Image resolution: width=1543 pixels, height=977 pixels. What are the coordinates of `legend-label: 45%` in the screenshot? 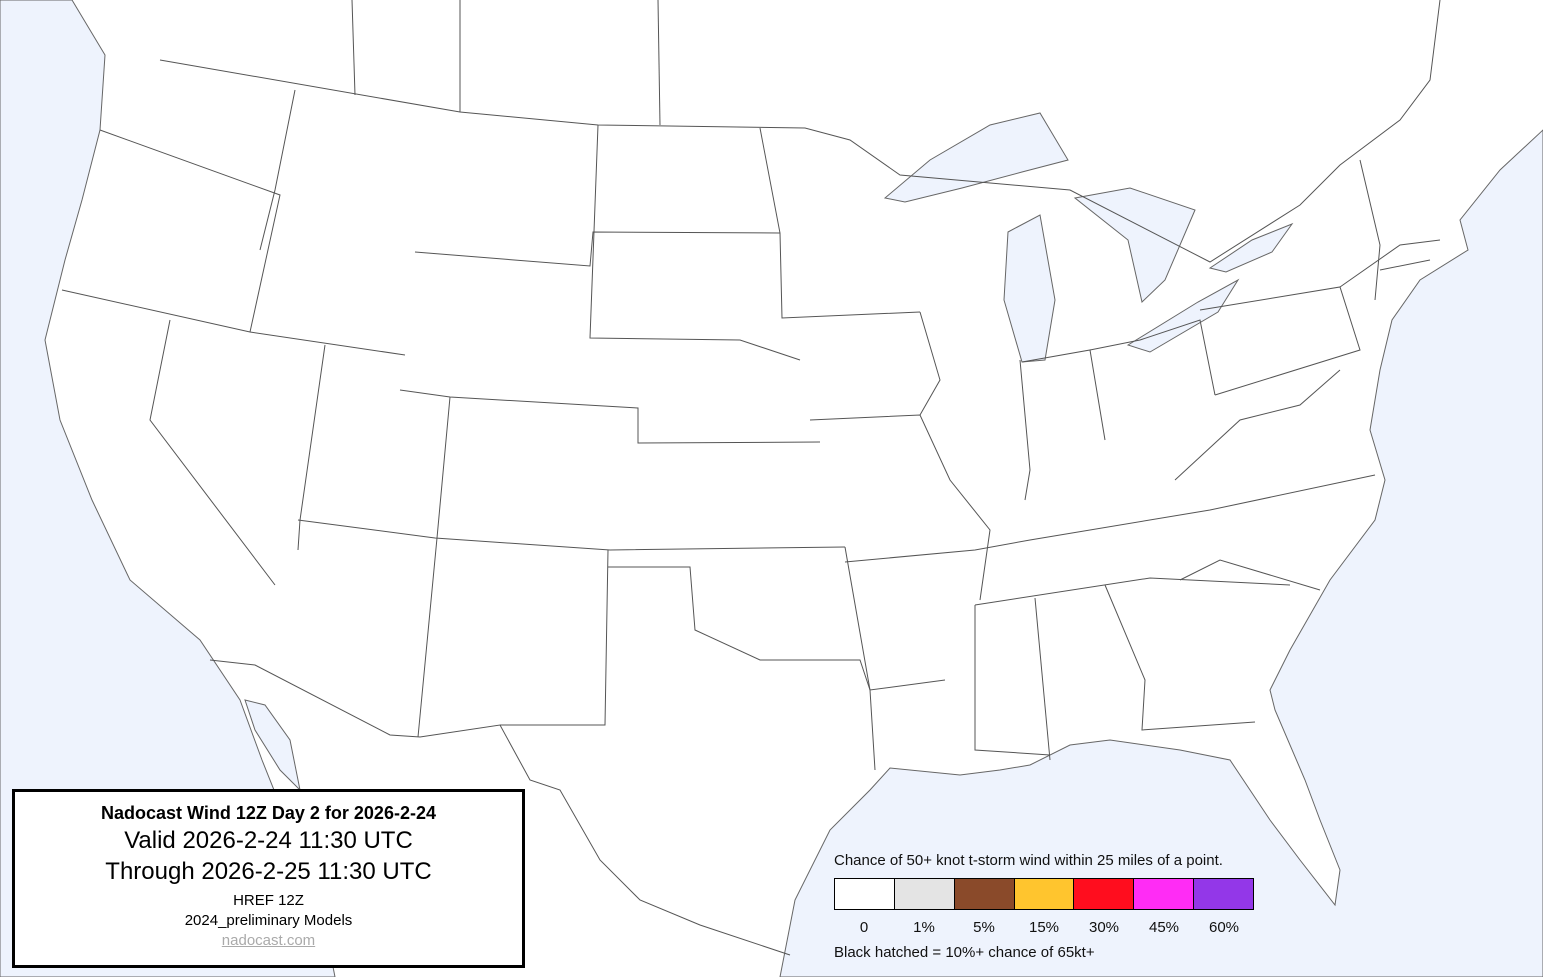 It's located at (1164, 927).